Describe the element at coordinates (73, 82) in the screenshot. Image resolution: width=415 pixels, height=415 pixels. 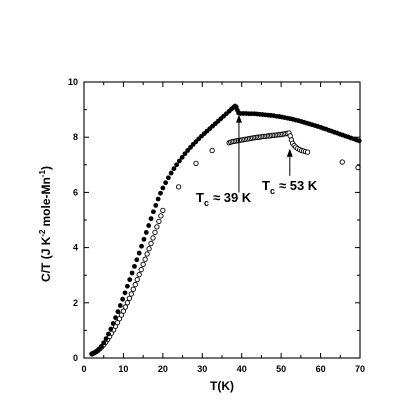
I see `y-tick-label: 10` at that location.